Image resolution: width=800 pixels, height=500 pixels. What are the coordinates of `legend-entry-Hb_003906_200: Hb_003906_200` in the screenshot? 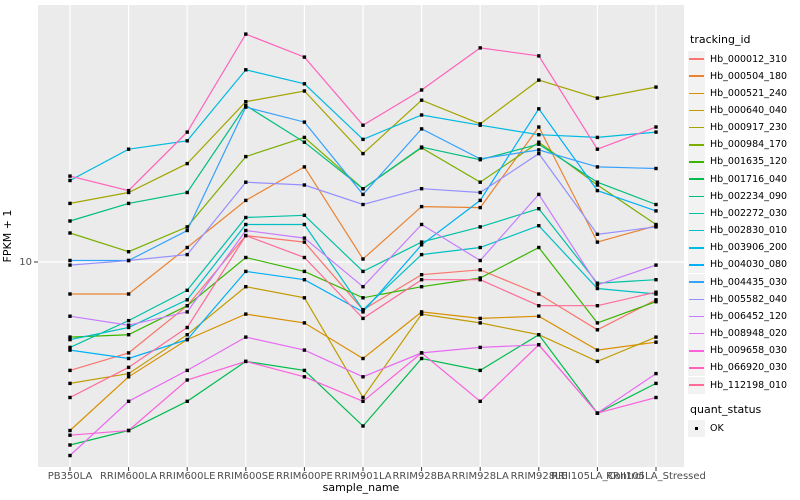 It's located at (738, 248).